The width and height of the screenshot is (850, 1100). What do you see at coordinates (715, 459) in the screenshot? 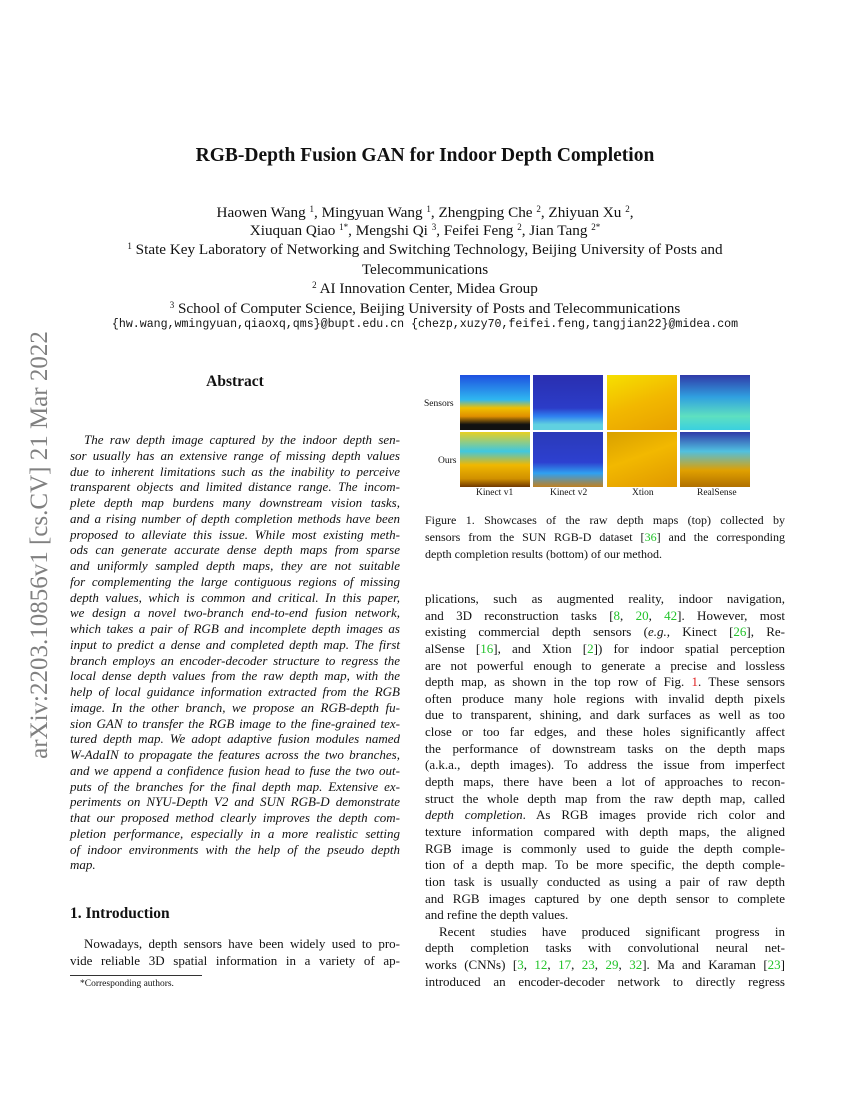
I see `depth-map-ours-realsense` at bounding box center [715, 459].